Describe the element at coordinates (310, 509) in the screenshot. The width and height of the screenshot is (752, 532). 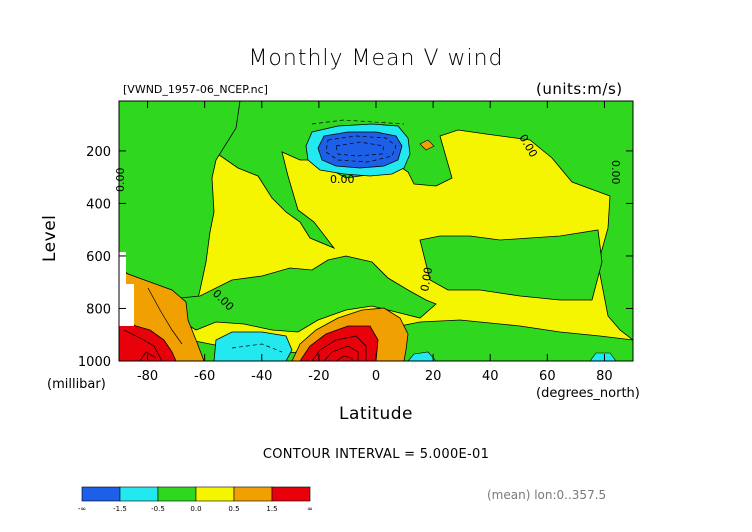
I see `colorbar-label: ∞` at that location.